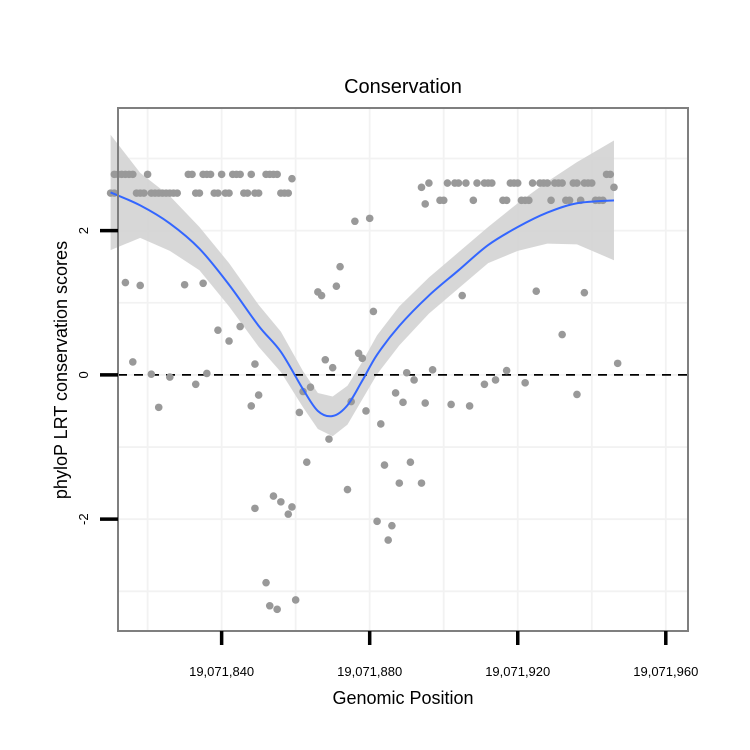 This screenshot has height=750, width=750. What do you see at coordinates (443, 655) in the screenshot?
I see `x-axis: 19,071,840 19,071,880 19,071,920 19,071,960` at bounding box center [443, 655].